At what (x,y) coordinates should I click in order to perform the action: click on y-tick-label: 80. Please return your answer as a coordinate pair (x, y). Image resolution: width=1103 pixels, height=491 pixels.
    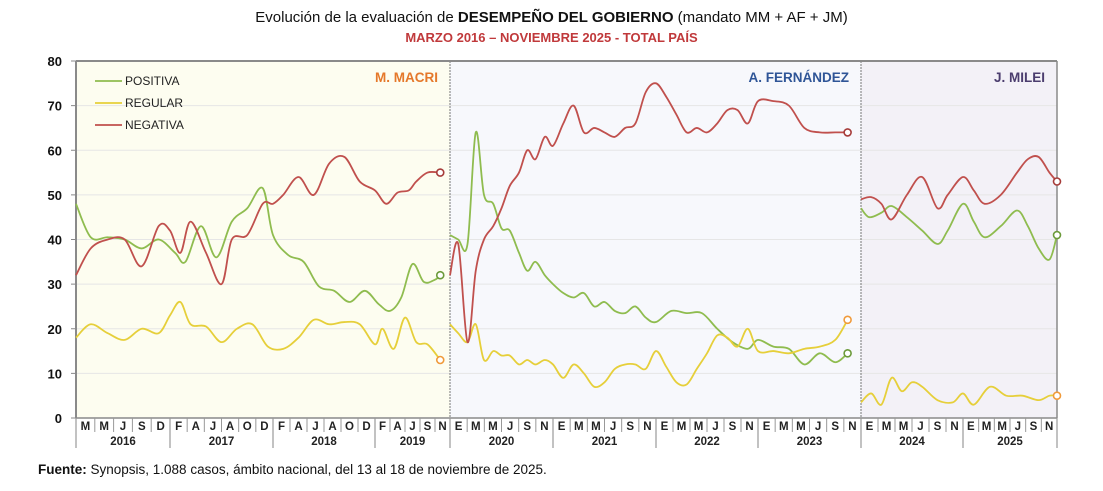
    Looking at the image, I should click on (55, 61).